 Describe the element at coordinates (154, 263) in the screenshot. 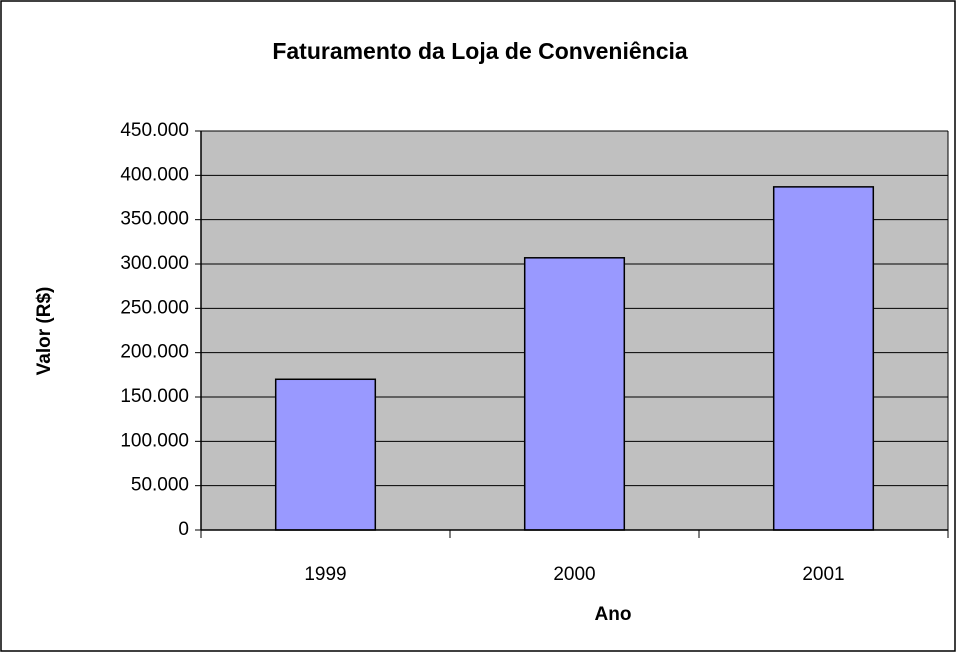

I see `y-tick-label: 300.000` at that location.